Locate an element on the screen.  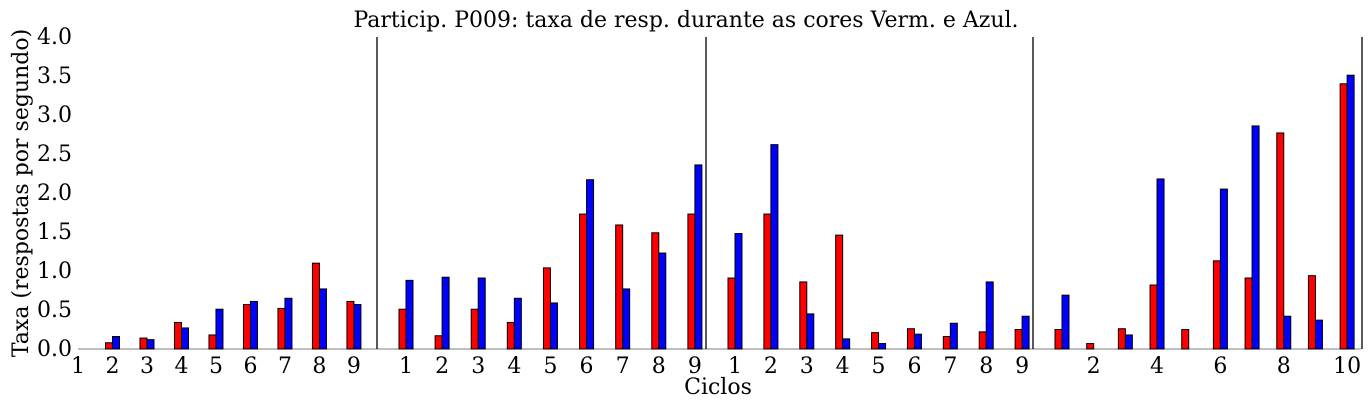
y-tick-label: 3.0 is located at coordinates (54, 115).